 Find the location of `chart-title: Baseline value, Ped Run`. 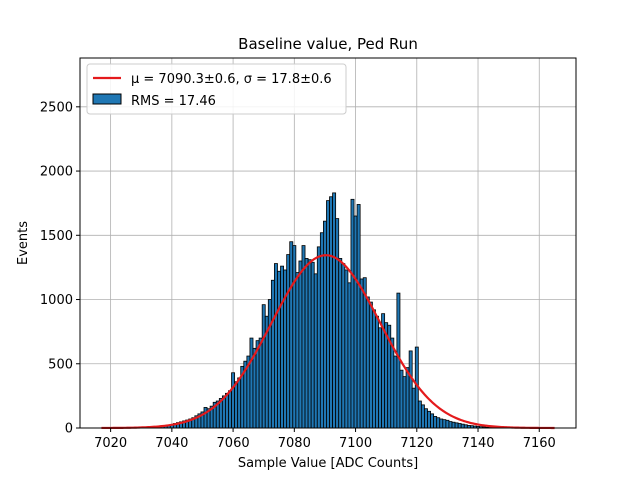

chart-title: Baseline value, Ped Run is located at coordinates (328, 44).